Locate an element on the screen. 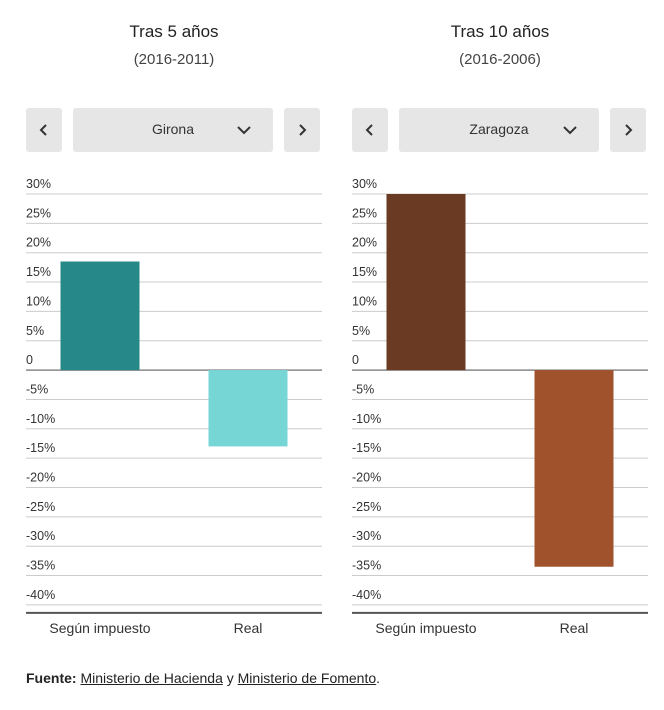 The width and height of the screenshot is (664, 710). city-select: Zaragoza is located at coordinates (499, 130).